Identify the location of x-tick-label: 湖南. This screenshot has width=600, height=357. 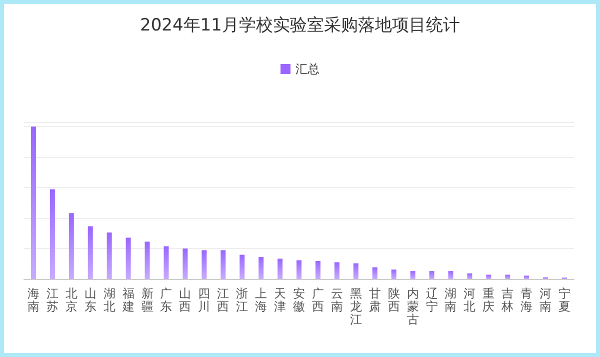
(450, 300).